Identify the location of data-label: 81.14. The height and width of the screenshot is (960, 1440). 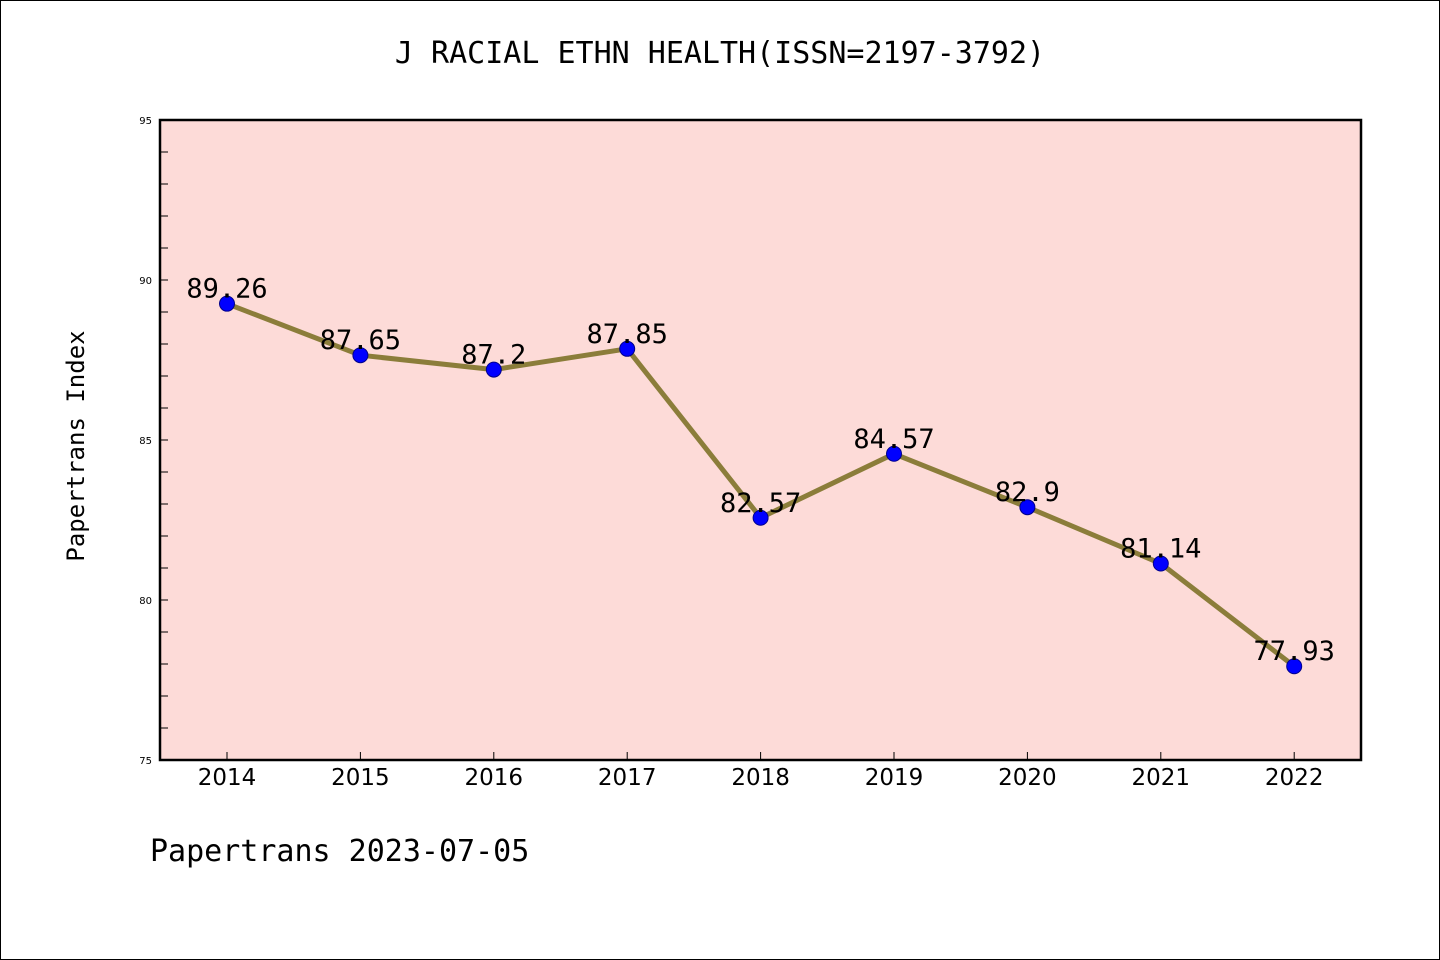
(1160, 549).